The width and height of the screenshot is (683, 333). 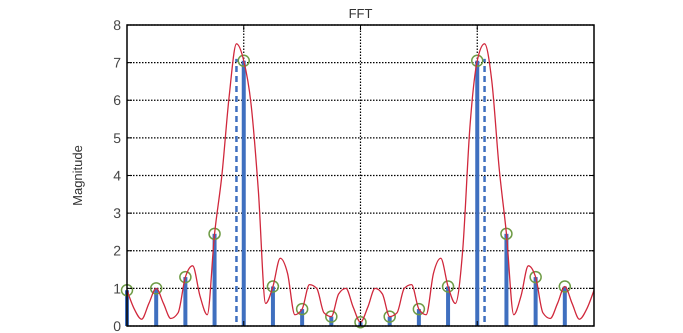 I want to click on y-tick-label: 7, so click(x=117, y=62).